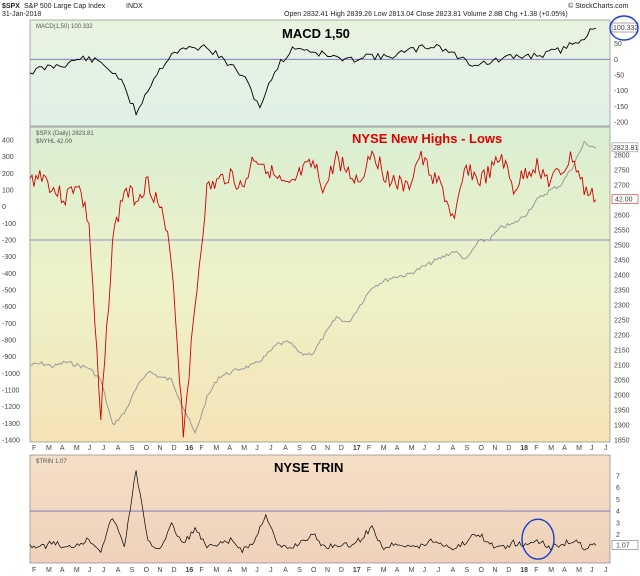 This screenshot has height=576, width=640. I want to click on trin-x-tick: S, so click(132, 570).